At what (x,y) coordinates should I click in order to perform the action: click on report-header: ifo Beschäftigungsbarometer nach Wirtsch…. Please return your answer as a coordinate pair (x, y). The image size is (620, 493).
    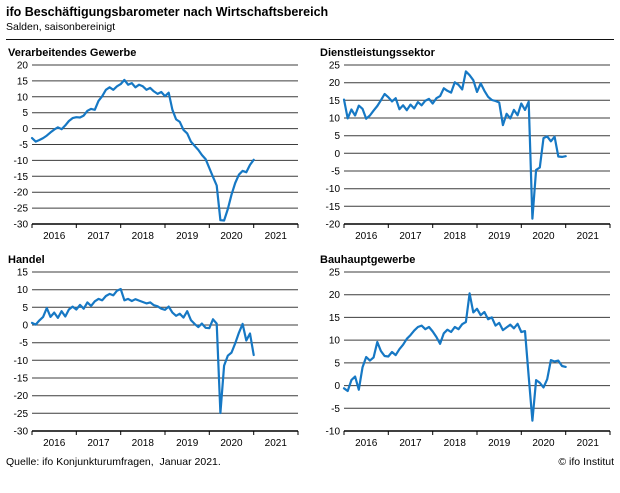
    Looking at the image, I should click on (310, 23).